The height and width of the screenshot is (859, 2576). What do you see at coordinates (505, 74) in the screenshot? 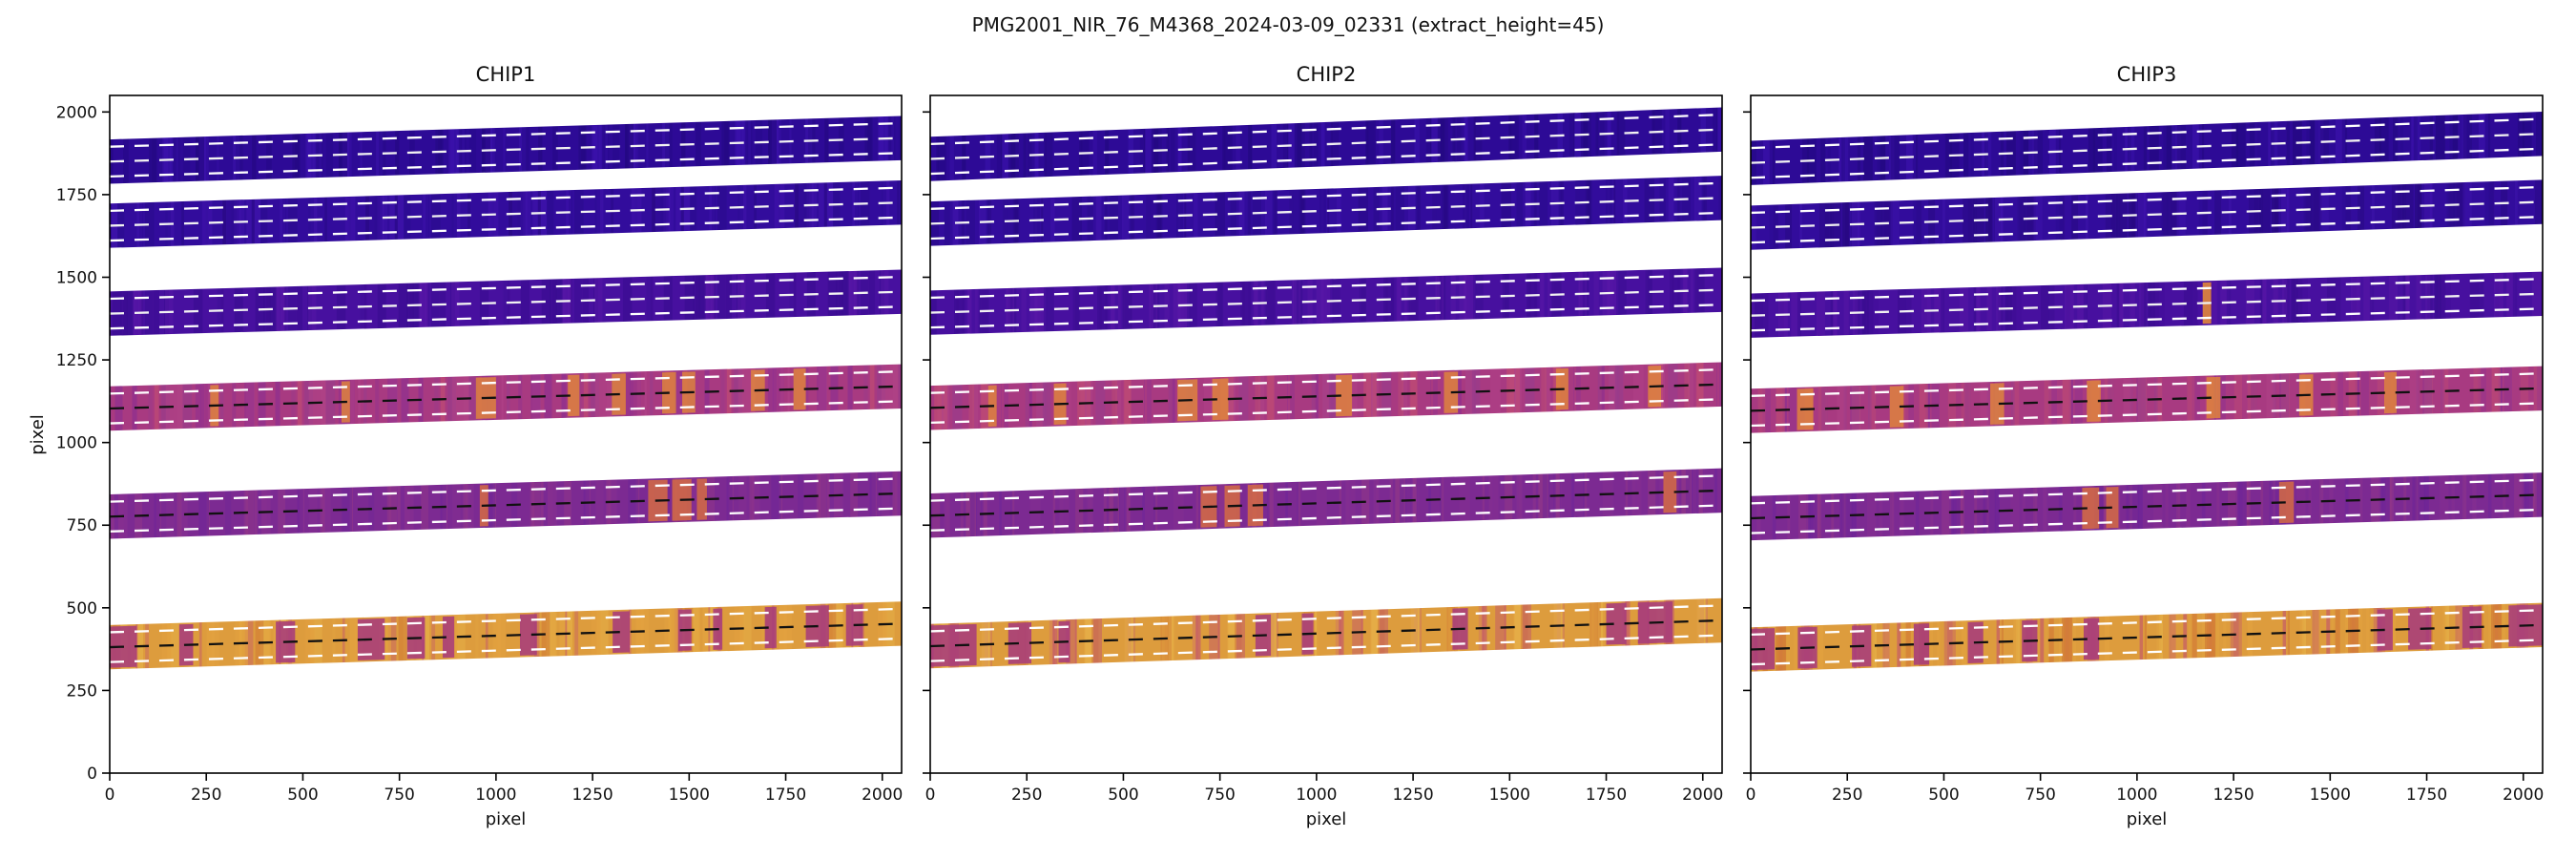
I see `subplot-title-chip1: CHIP1` at bounding box center [505, 74].